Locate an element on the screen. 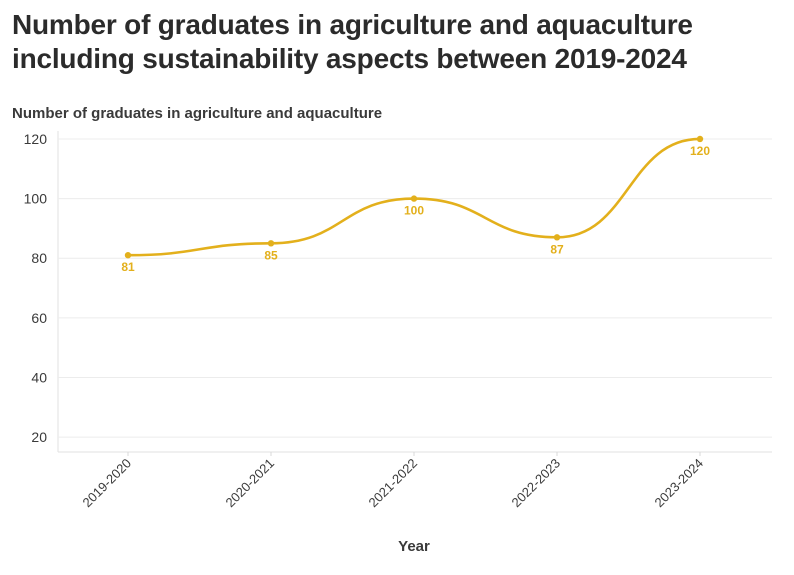 The width and height of the screenshot is (794, 575). y-tick-label-40: 40 is located at coordinates (39, 377).